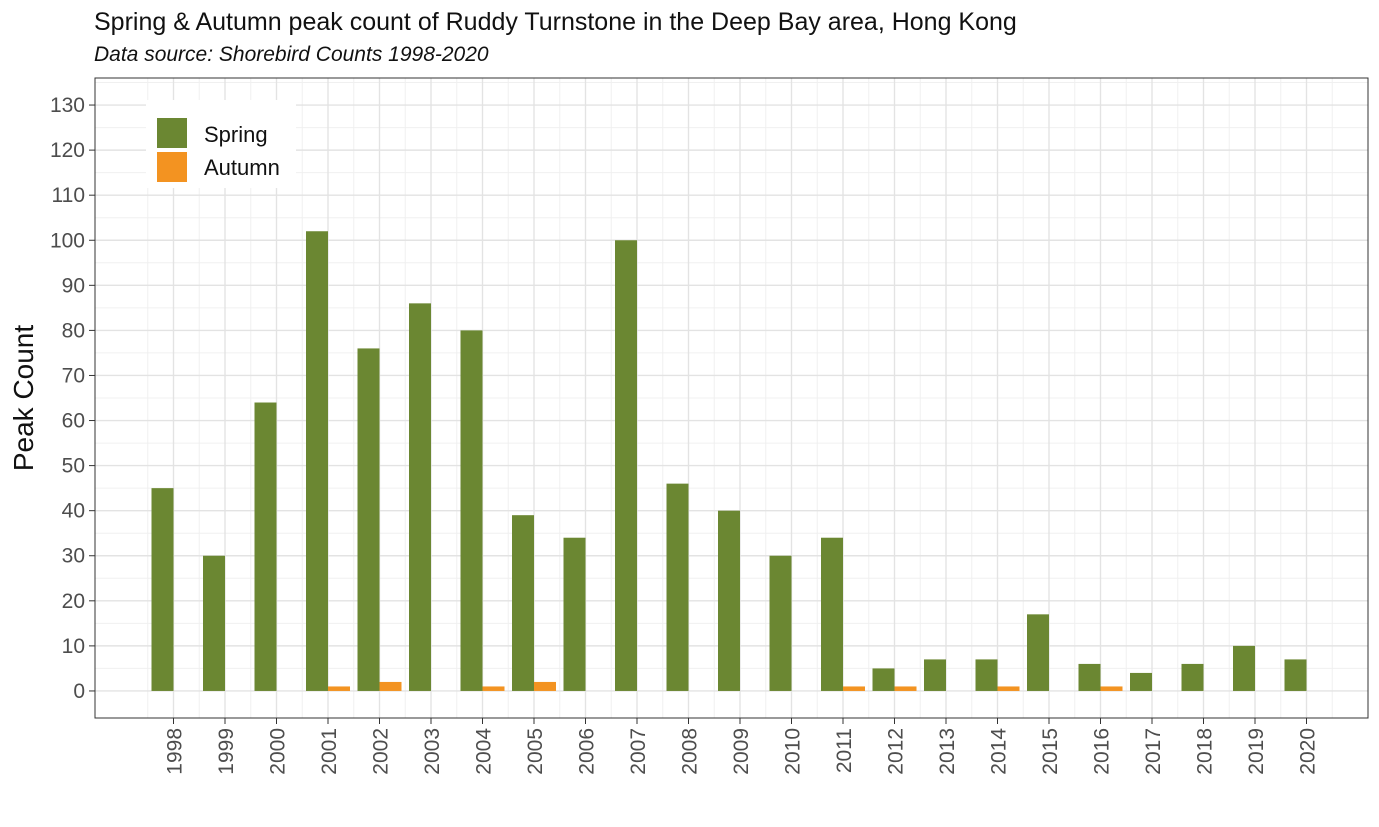 The width and height of the screenshot is (1379, 827). Describe the element at coordinates (690, 751) in the screenshot. I see `x-tick-label: 2008` at that location.